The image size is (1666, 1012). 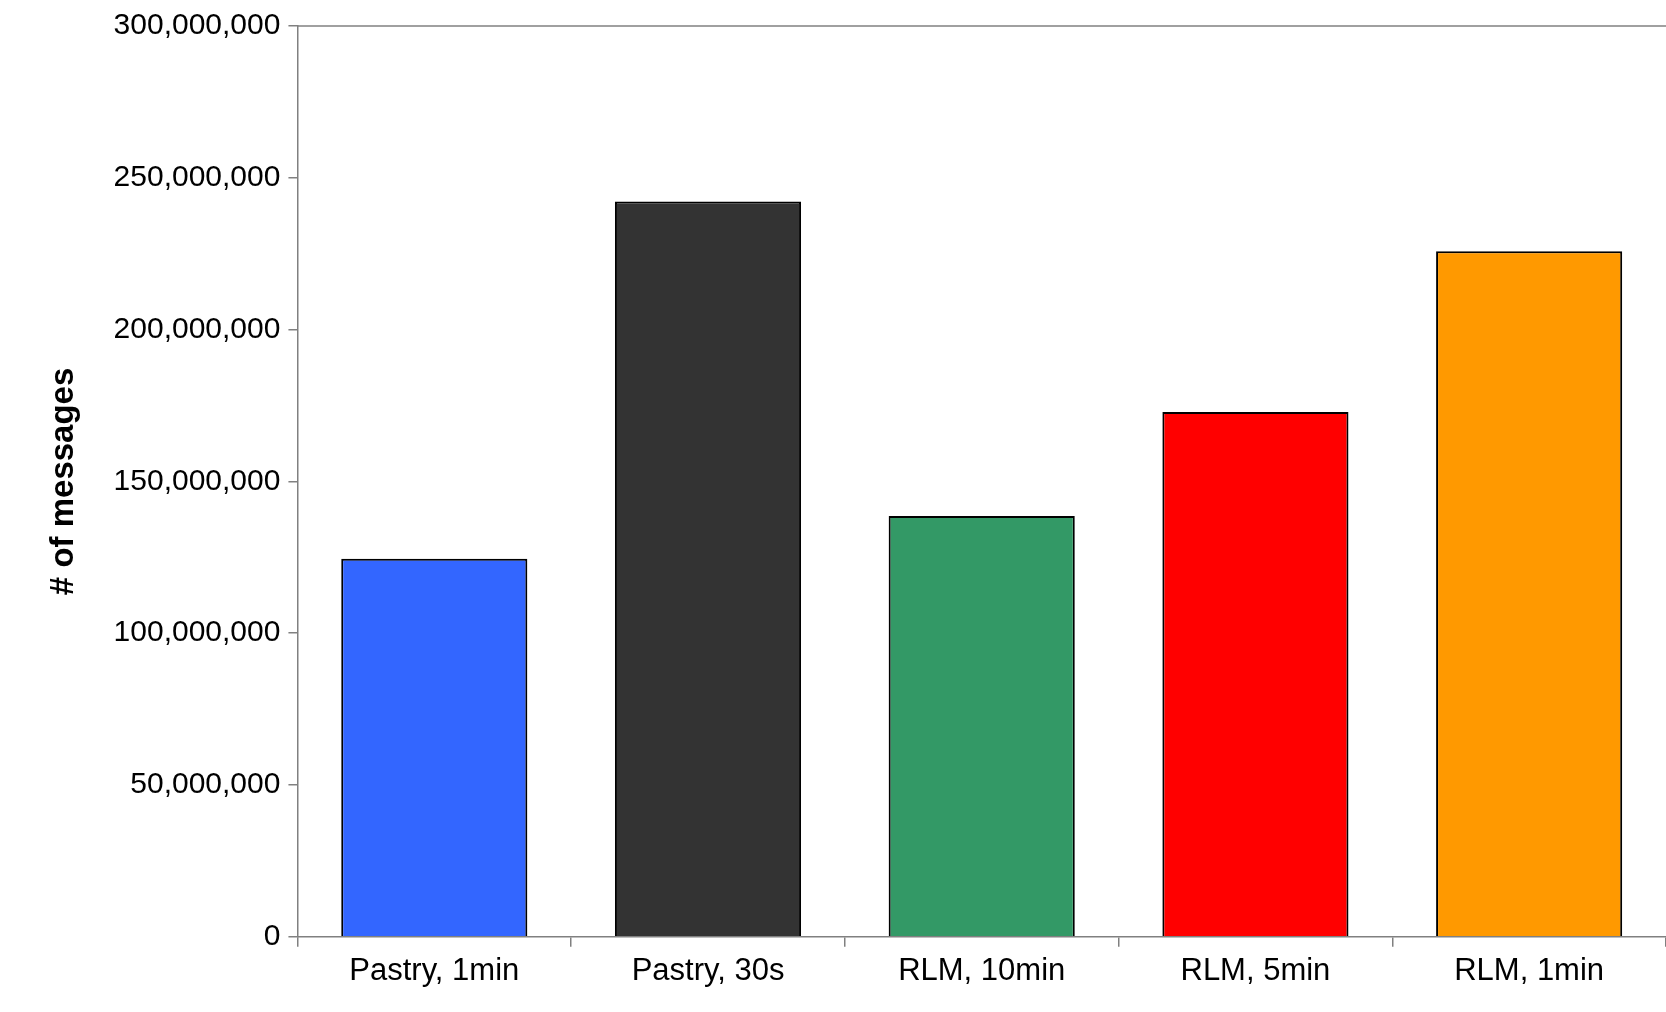 I want to click on x-tick-label: RLM, 1min, so click(x=1529, y=969).